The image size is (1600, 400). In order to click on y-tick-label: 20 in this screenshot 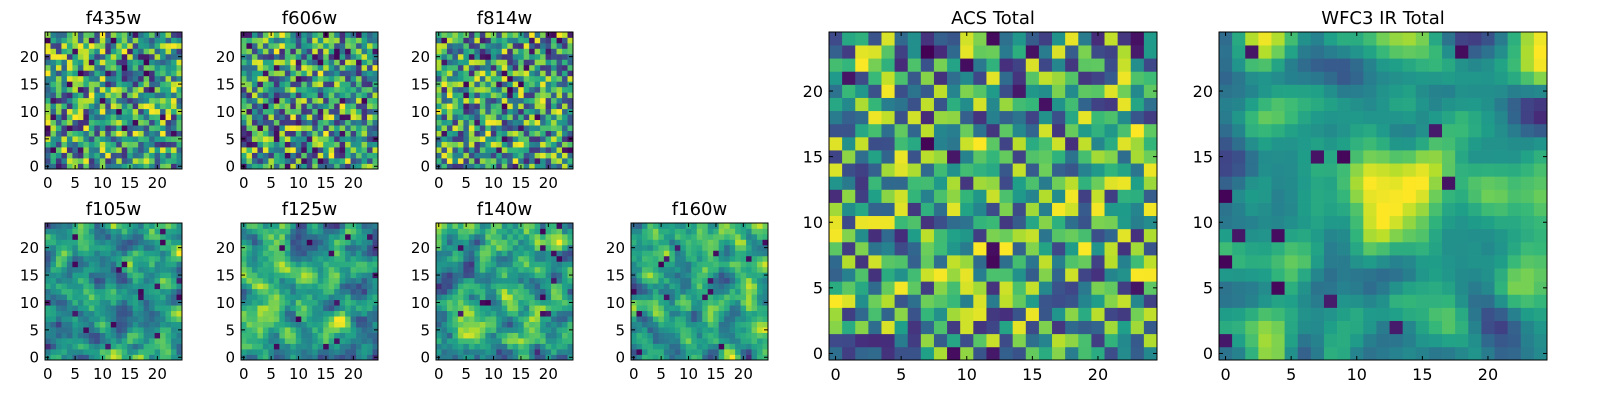, I will do `click(420, 57)`.